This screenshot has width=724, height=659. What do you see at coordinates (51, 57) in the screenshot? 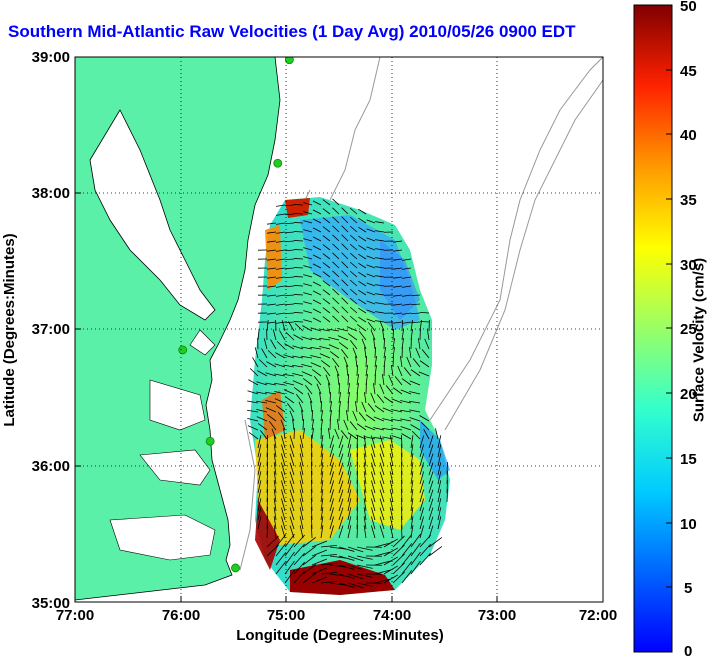
I see `y-tick-label: 39:00` at bounding box center [51, 57].